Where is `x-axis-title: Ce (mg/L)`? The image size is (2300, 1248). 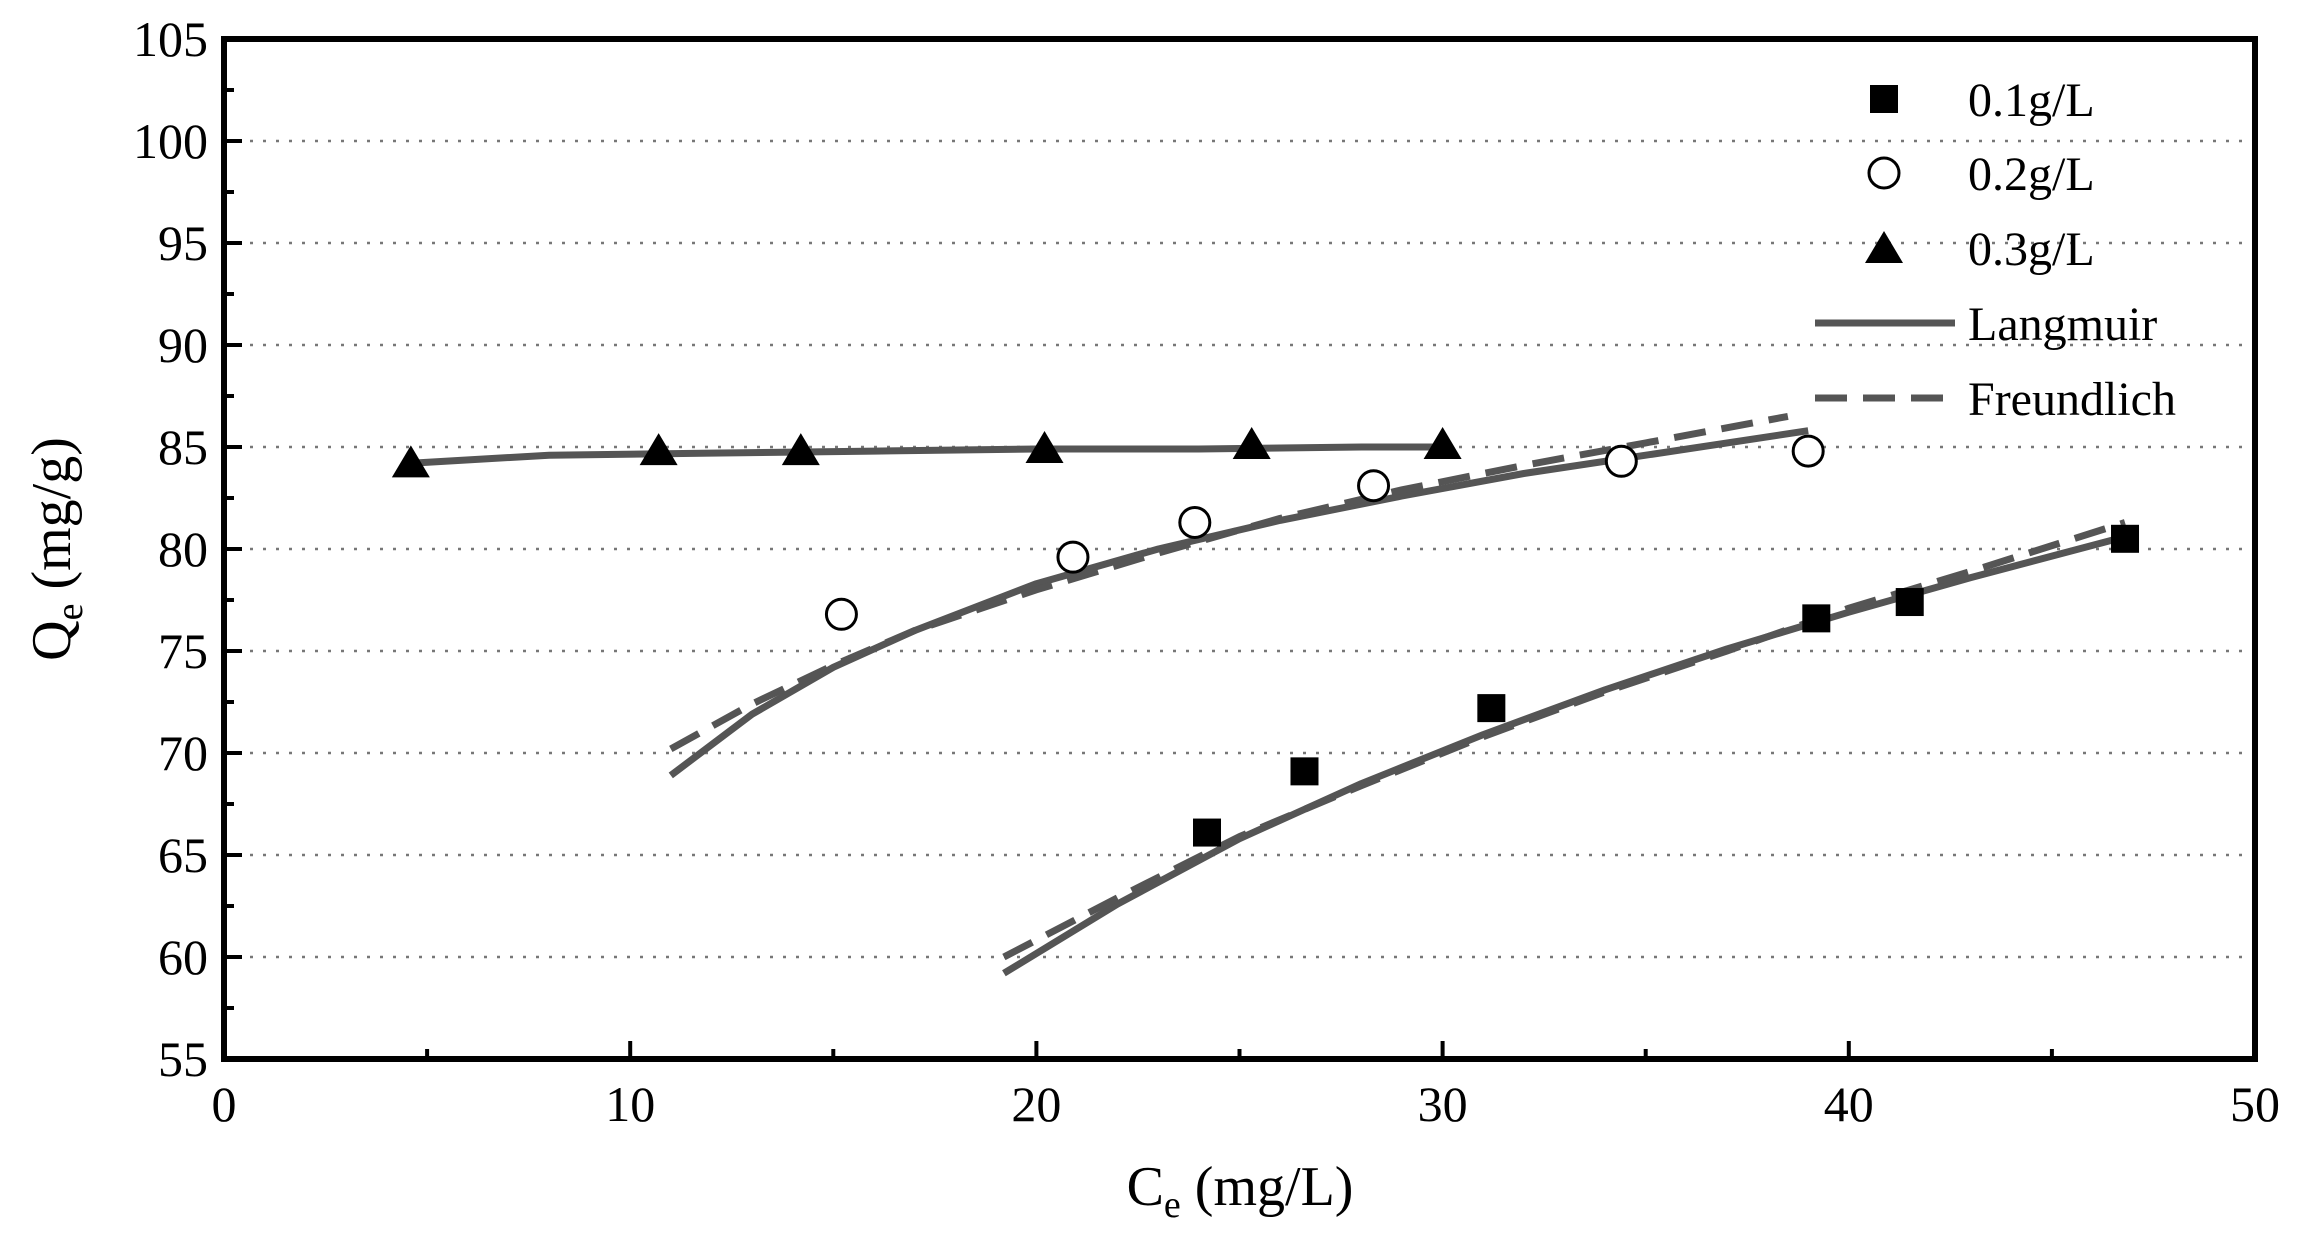
x-axis-title: Ce (mg/L) is located at coordinates (1240, 1191).